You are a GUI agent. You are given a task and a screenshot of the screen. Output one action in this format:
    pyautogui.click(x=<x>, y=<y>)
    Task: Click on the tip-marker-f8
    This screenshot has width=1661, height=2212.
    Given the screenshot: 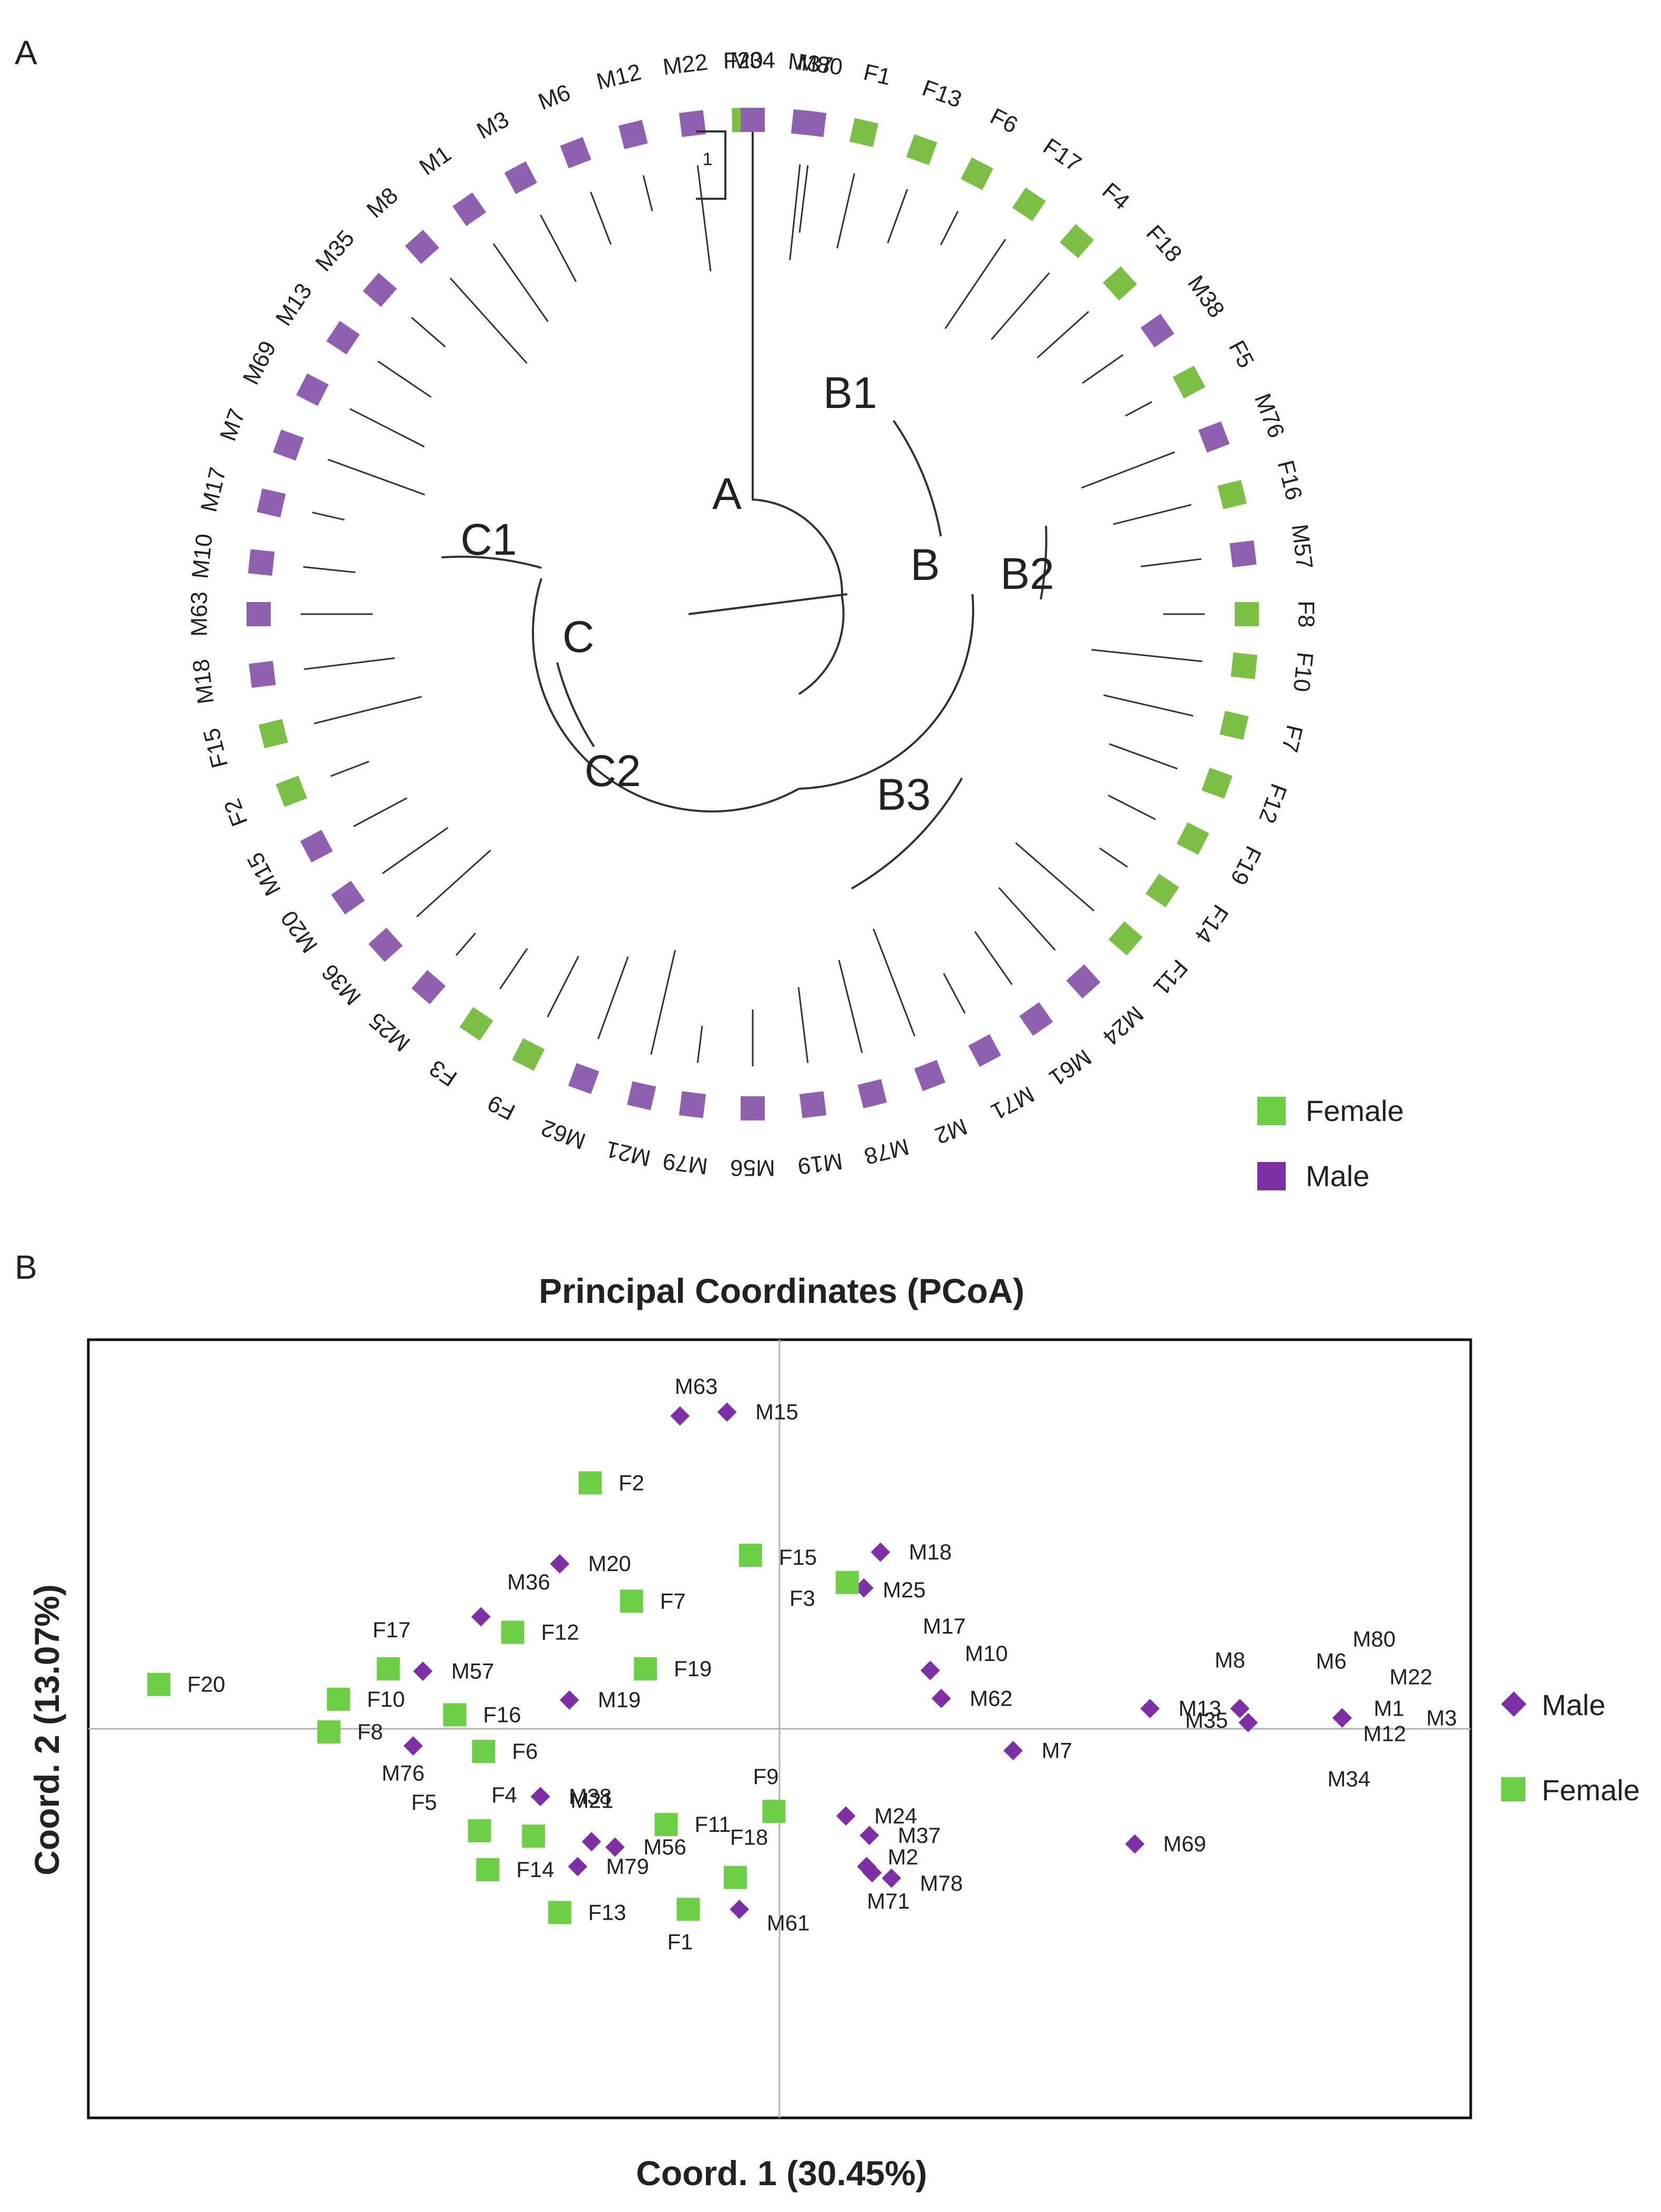 What is the action you would take?
    pyautogui.click(x=1247, y=614)
    